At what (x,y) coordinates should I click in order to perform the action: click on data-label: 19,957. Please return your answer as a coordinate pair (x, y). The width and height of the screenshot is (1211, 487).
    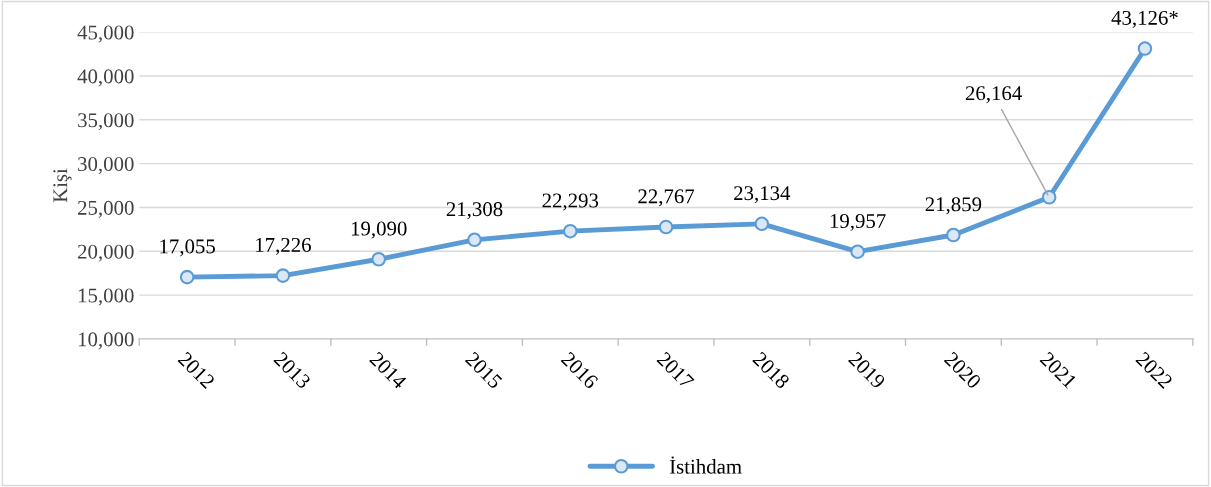
    Looking at the image, I should click on (858, 222).